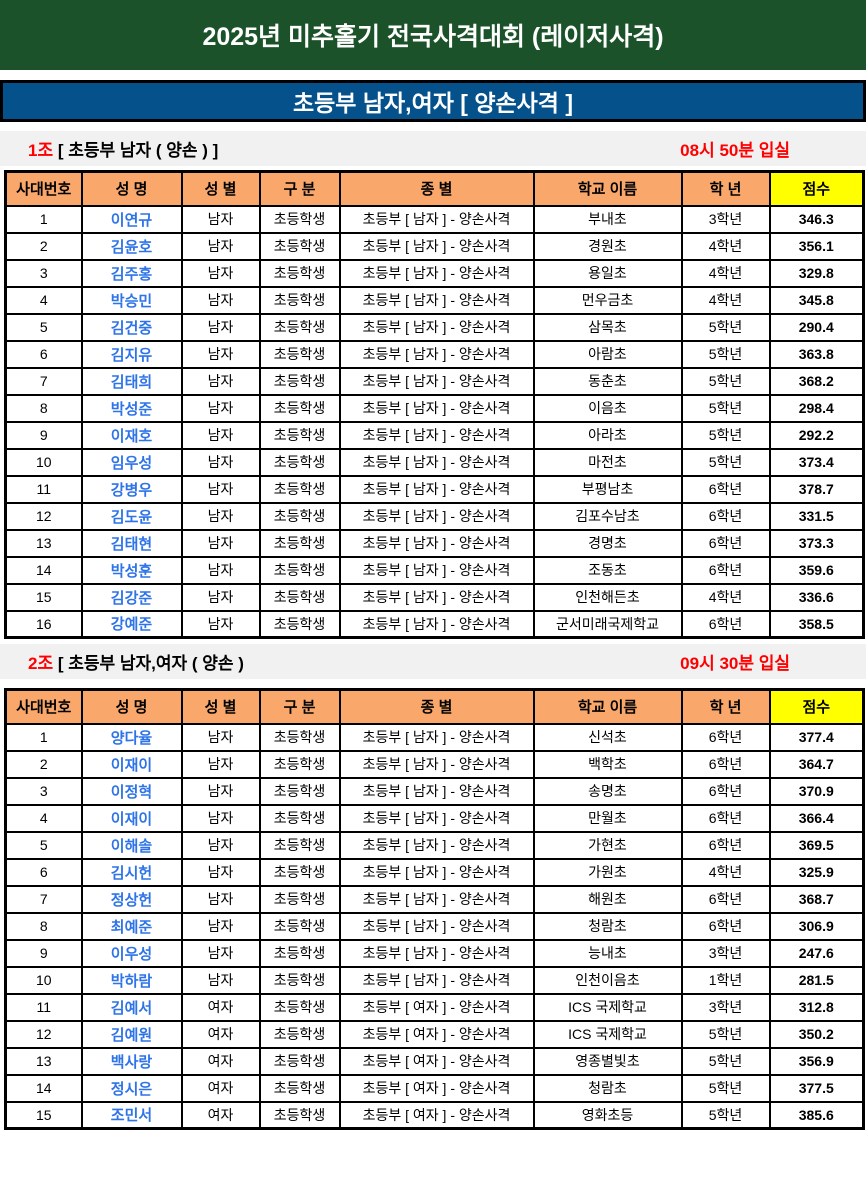  What do you see at coordinates (607, 219) in the screenshot?
I see `school-name: 부내초` at bounding box center [607, 219].